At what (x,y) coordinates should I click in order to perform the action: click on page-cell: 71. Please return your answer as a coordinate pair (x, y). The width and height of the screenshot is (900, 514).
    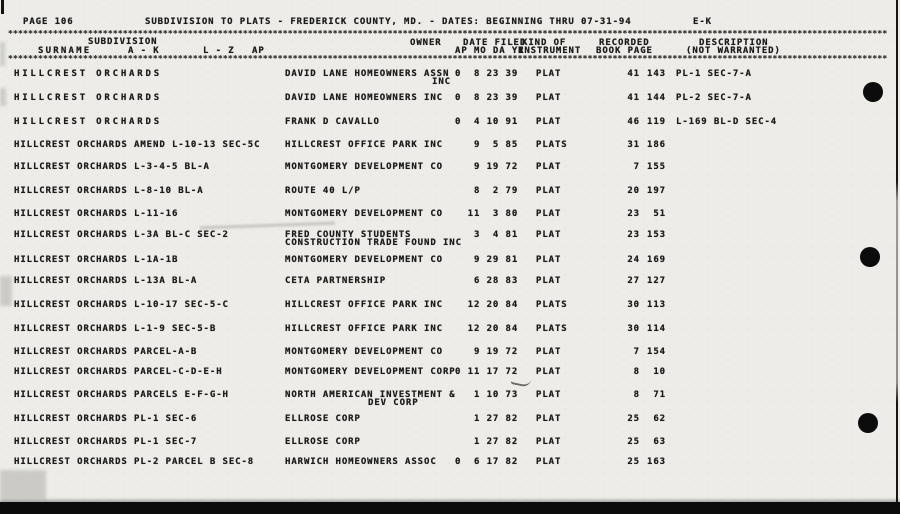
    Looking at the image, I should click on (659, 395).